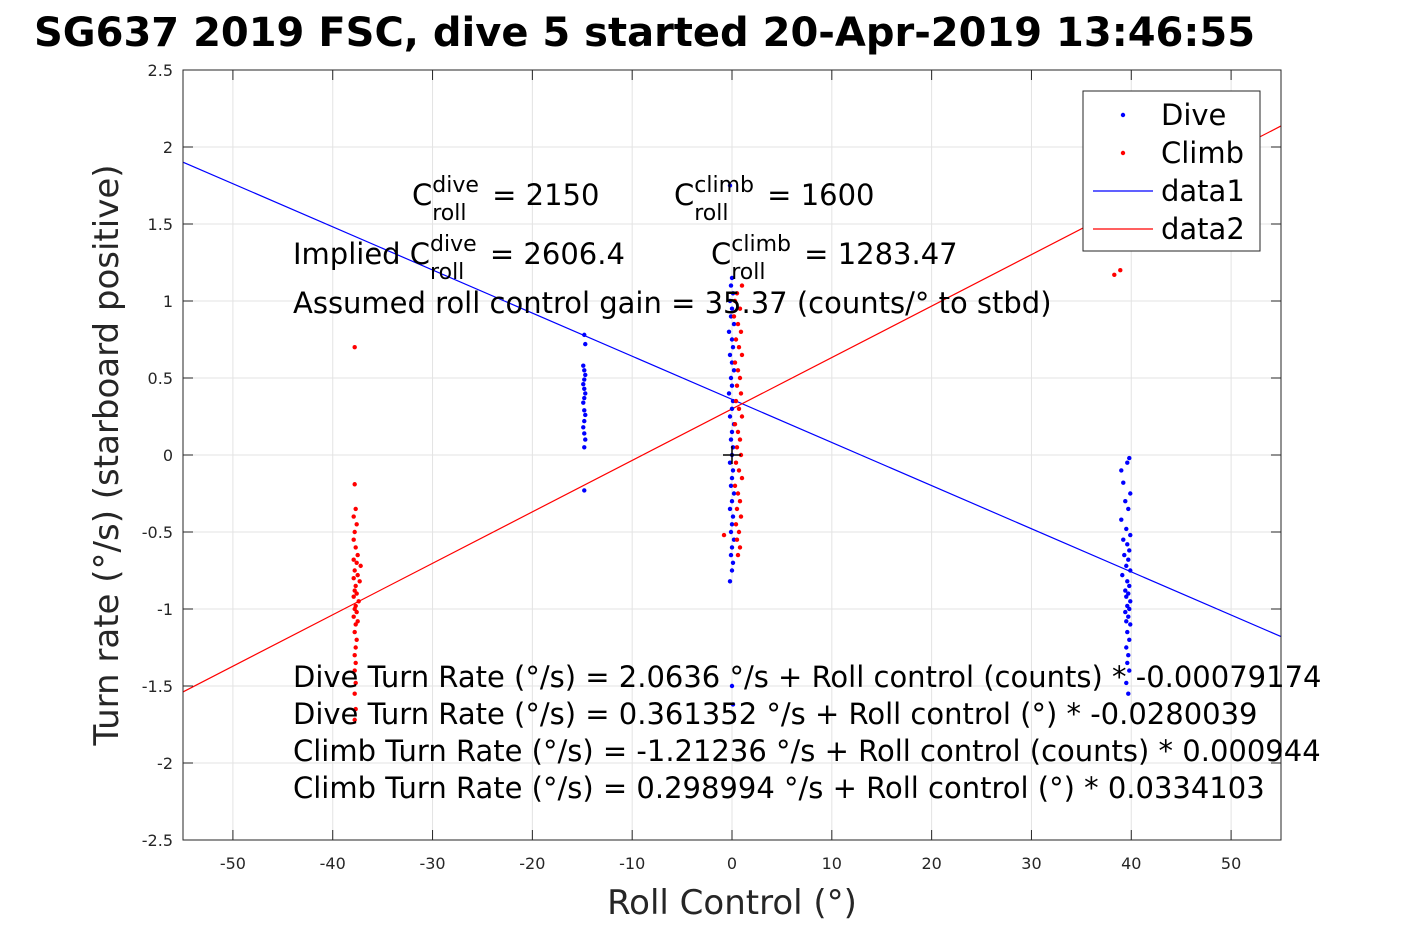 This screenshot has width=1417, height=945. Describe the element at coordinates (160, 224) in the screenshot. I see `y-tick-label: 1.5` at that location.